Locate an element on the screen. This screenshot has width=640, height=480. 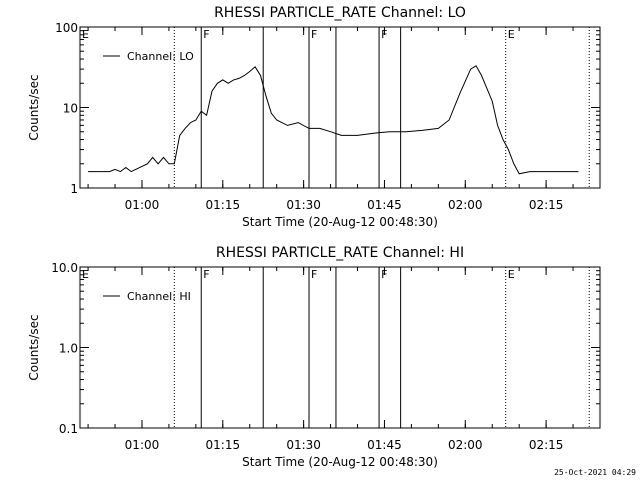
chart-title: RHESSI PARTICLE_RATE Channel: LO is located at coordinates (340, 13).